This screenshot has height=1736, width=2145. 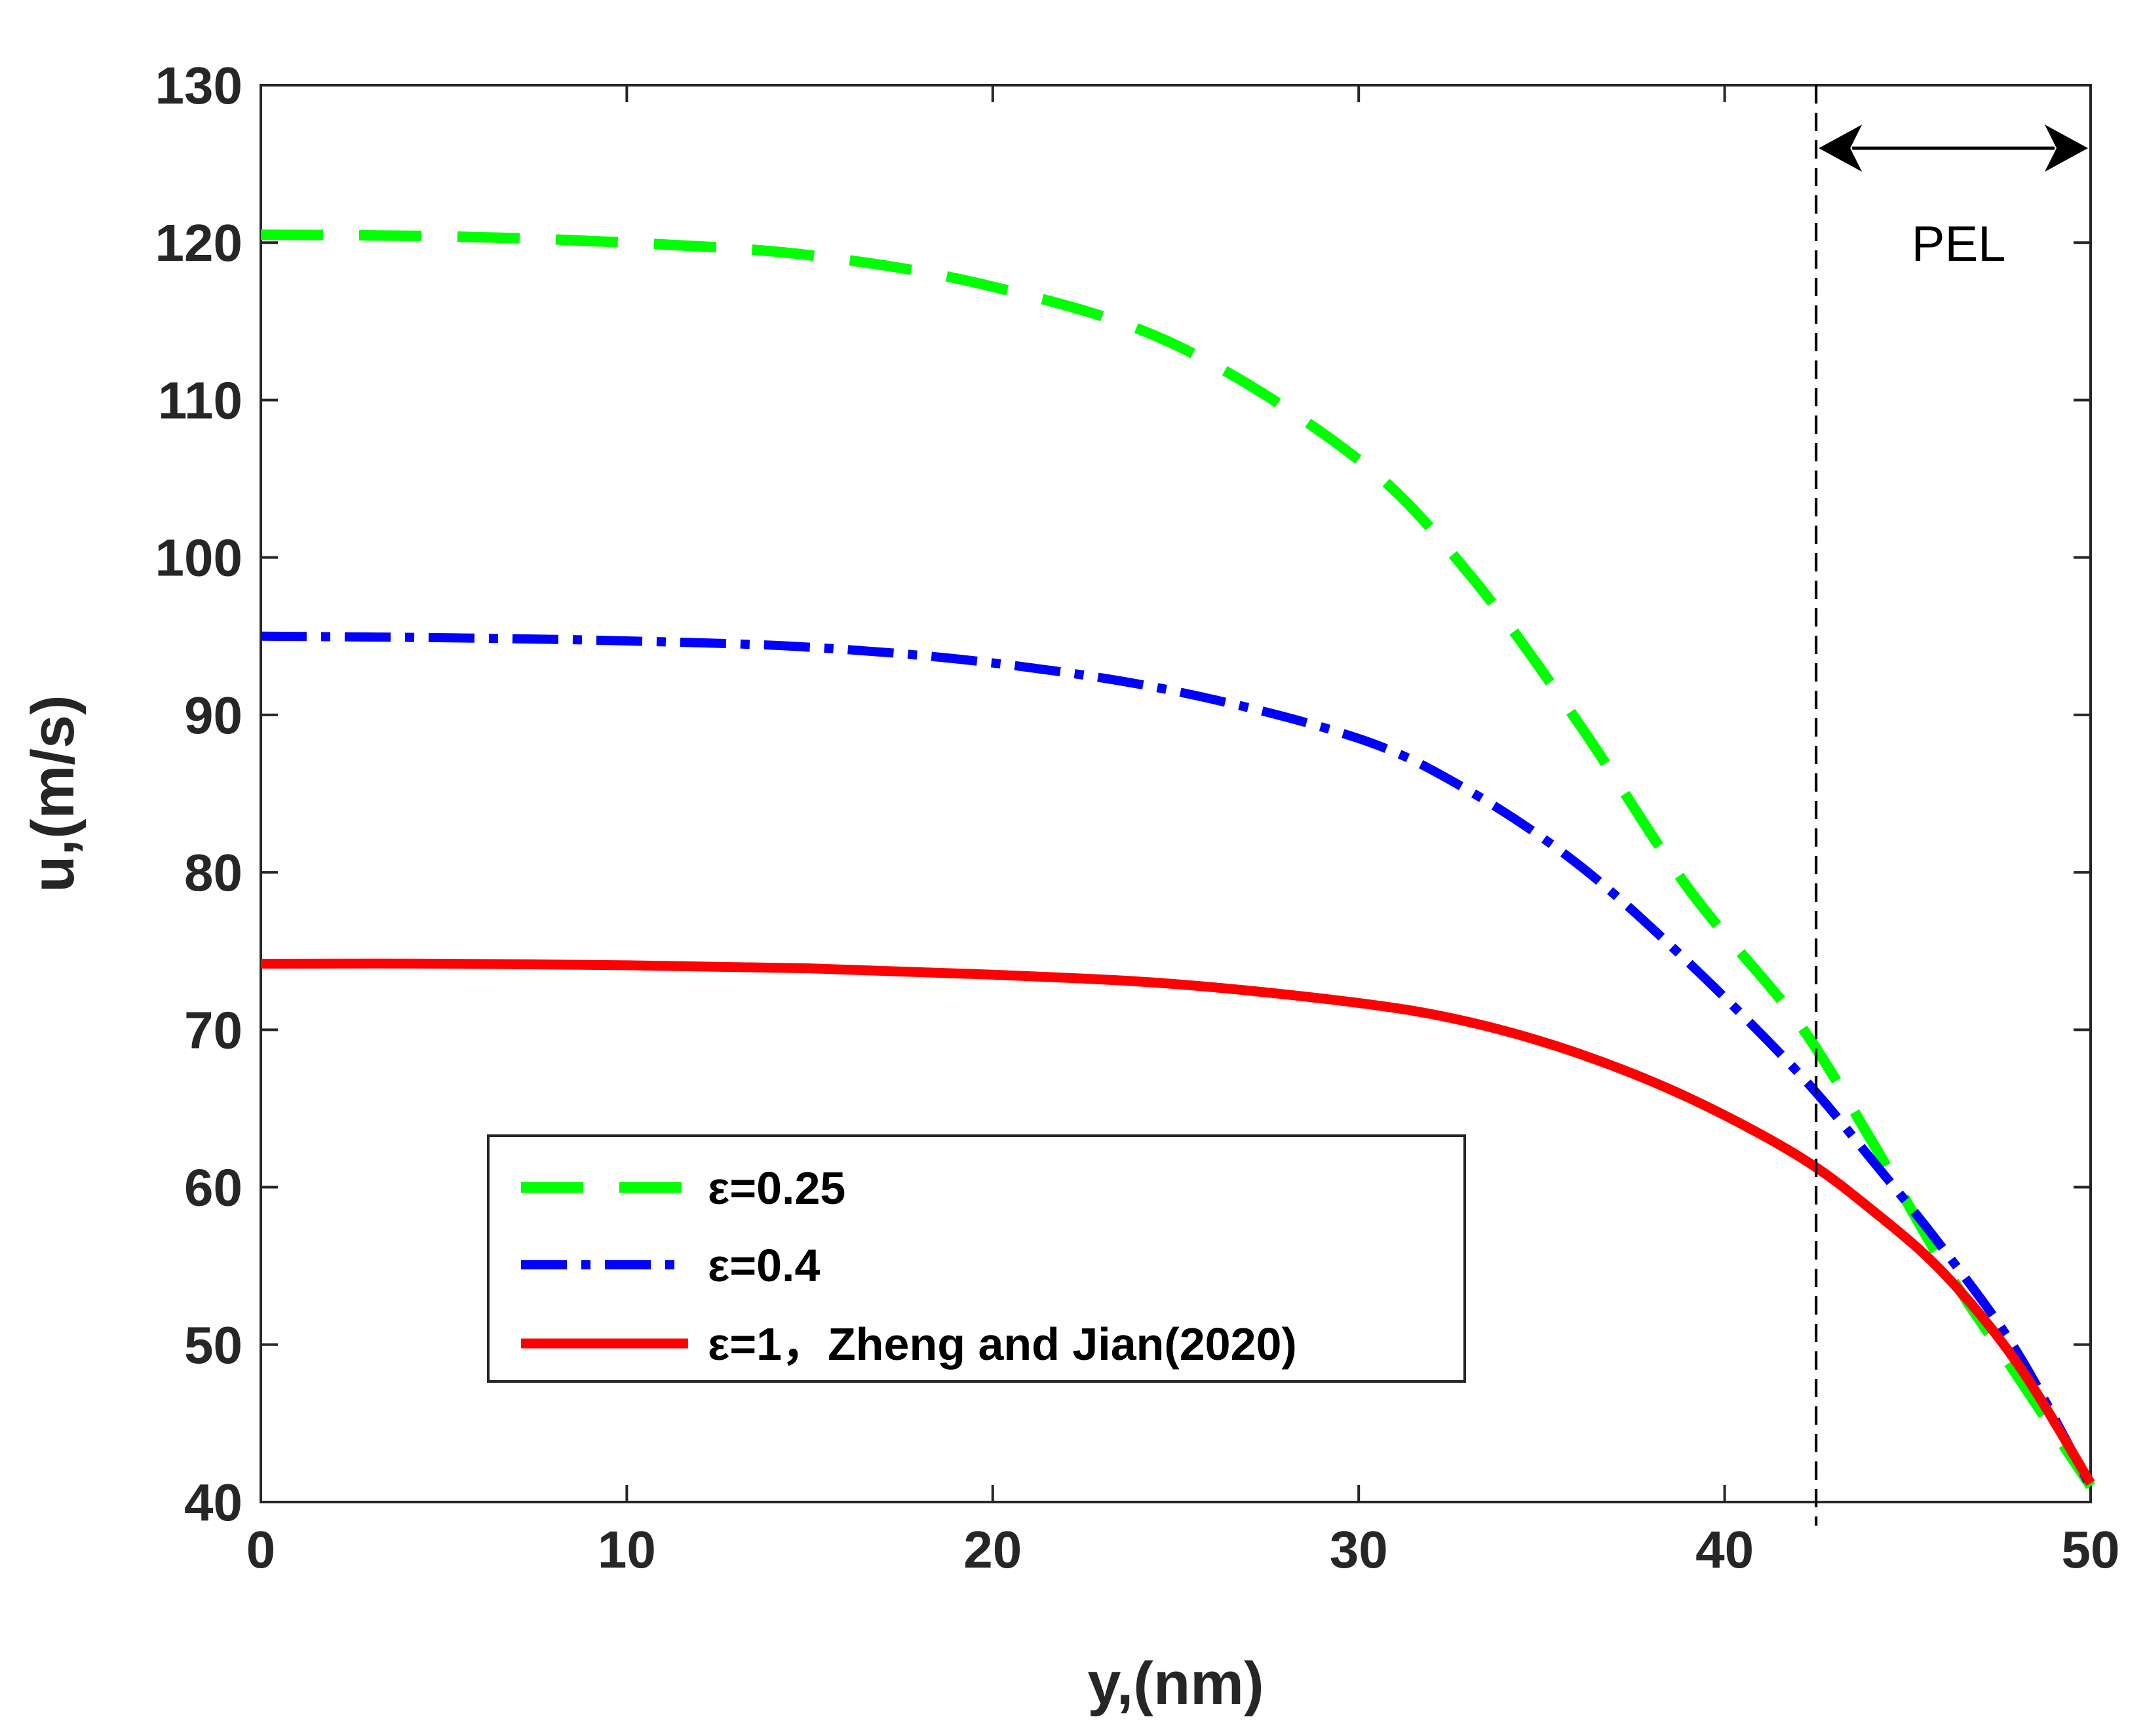 I want to click on y-tick-label: 110, so click(x=200, y=400).